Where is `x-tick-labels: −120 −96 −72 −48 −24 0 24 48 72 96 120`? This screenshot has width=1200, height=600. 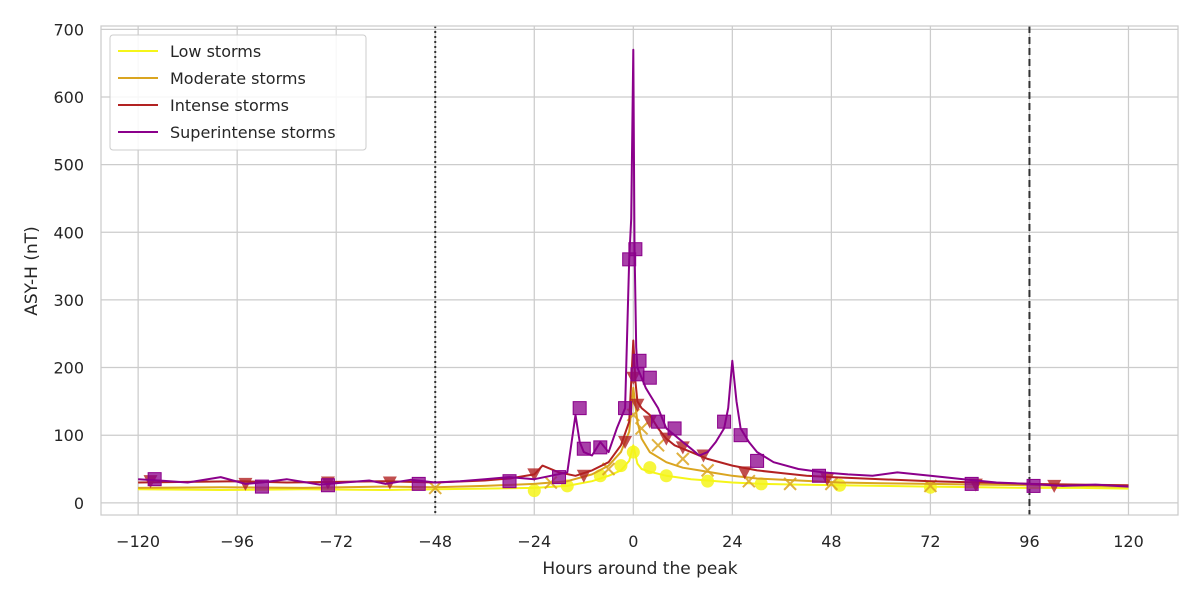 x-tick-labels: −120 −96 −72 −48 −24 0 24 48 72 96 120 is located at coordinates (630, 541).